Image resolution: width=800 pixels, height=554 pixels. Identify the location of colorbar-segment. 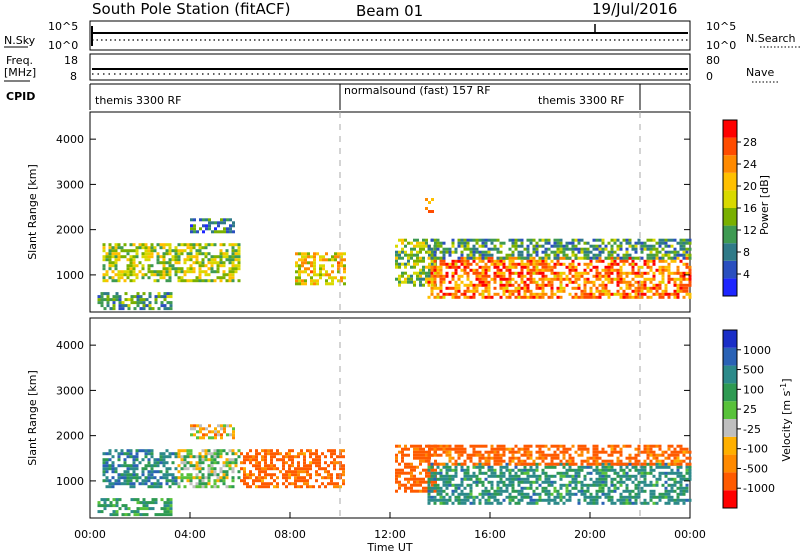
(730, 445).